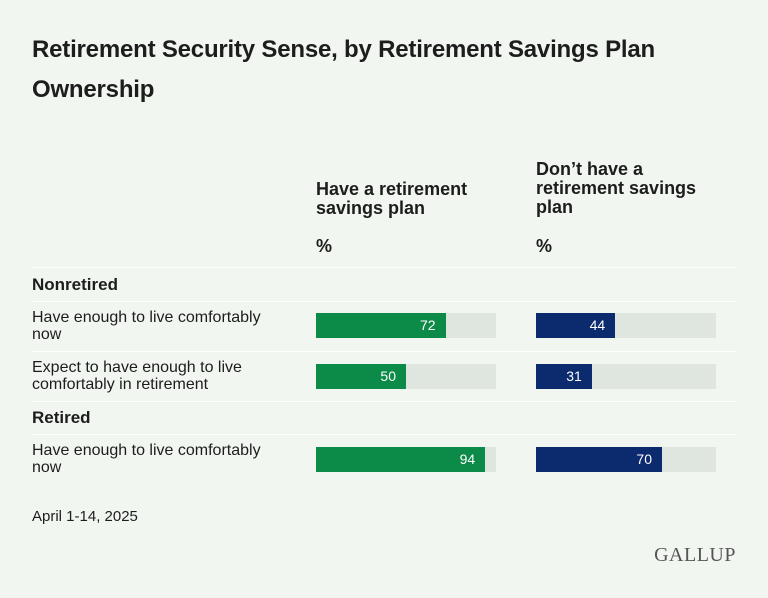 This screenshot has width=768, height=598. Describe the element at coordinates (544, 246) in the screenshot. I see `column-unit-no-plan: %` at that location.